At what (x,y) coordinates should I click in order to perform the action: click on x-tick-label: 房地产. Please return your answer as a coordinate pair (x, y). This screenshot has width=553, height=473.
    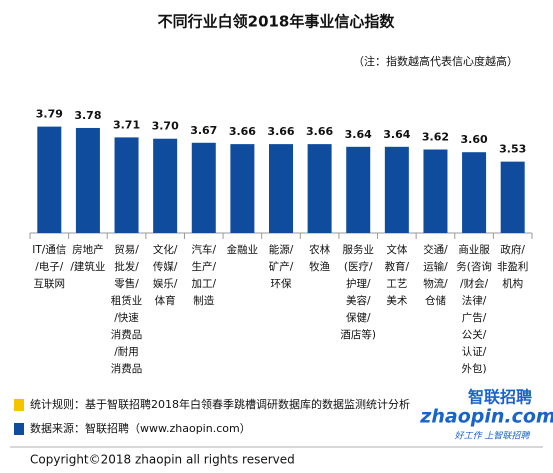
    Looking at the image, I should click on (88, 249).